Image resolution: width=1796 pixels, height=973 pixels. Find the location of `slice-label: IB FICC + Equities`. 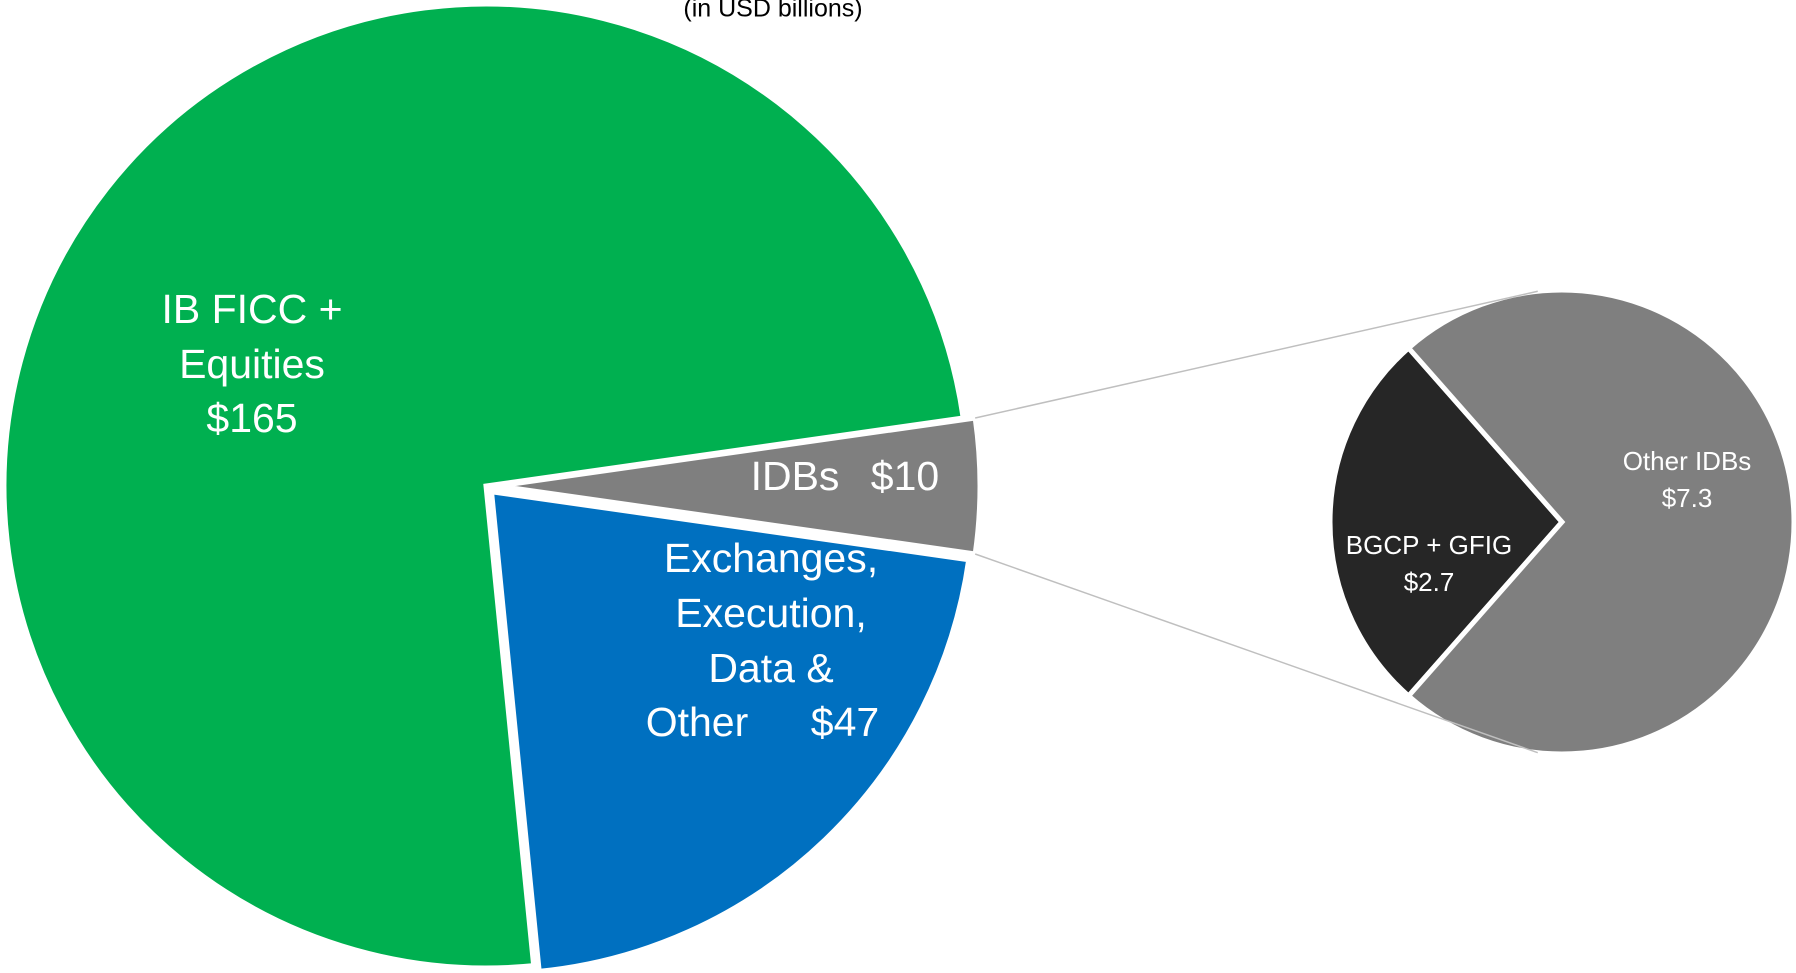

slice-label: IB FICC + Equities is located at coordinates (251, 336).